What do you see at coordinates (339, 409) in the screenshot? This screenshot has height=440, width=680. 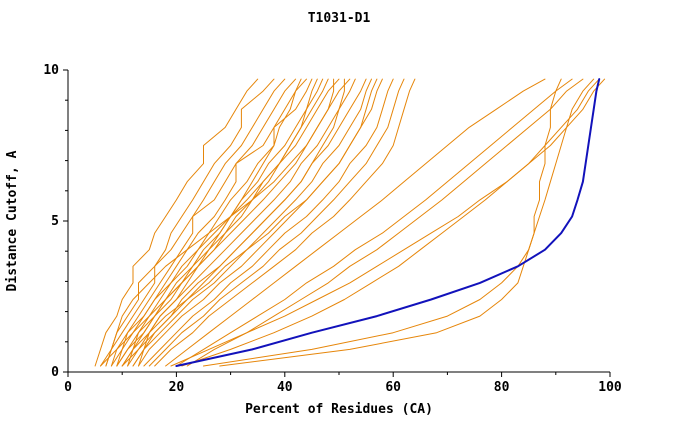 I see `x-axis-label: Percent of Residues (CA)` at bounding box center [339, 409].